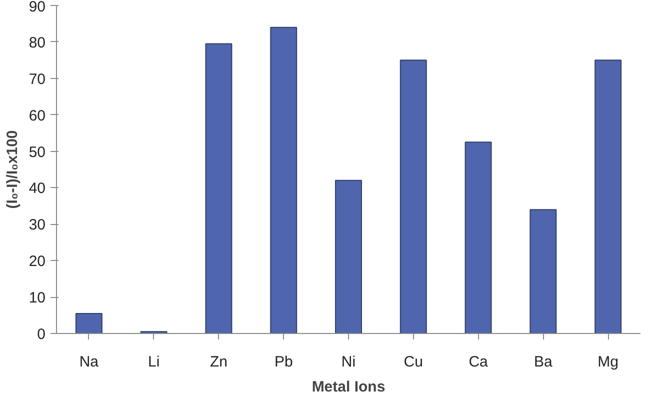 The width and height of the screenshot is (656, 403). Describe the element at coordinates (41, 334) in the screenshot. I see `y-tick-label: 0` at that location.